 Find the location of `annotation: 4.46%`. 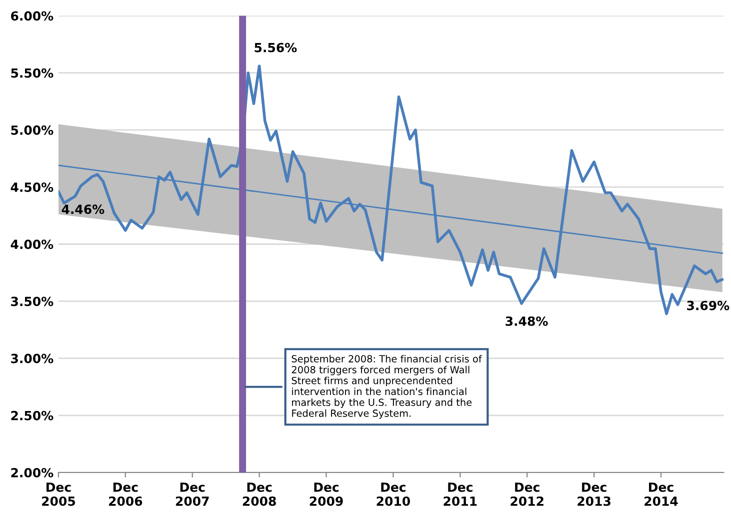

annotation: 4.46% is located at coordinates (83, 209).